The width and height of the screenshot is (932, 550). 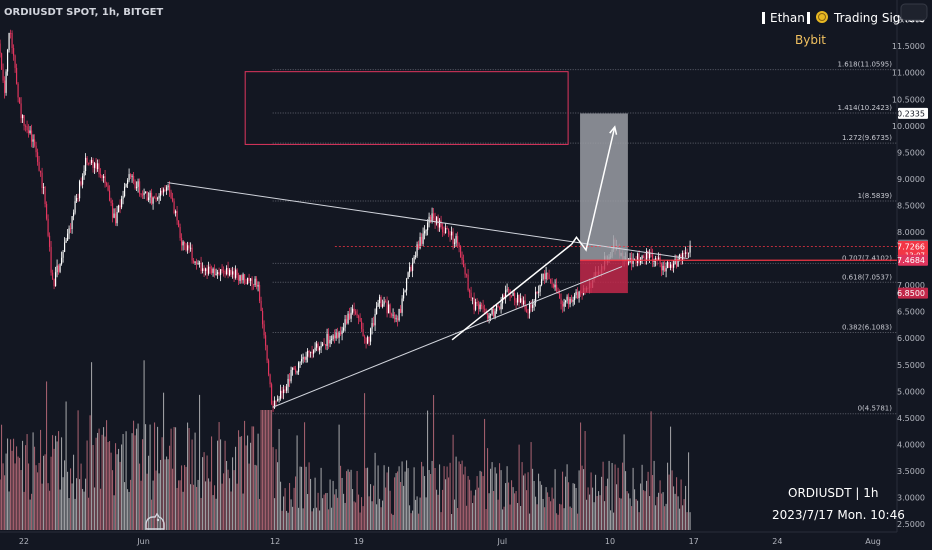 I want to click on price-tick-label: 9.0000, so click(x=911, y=179).